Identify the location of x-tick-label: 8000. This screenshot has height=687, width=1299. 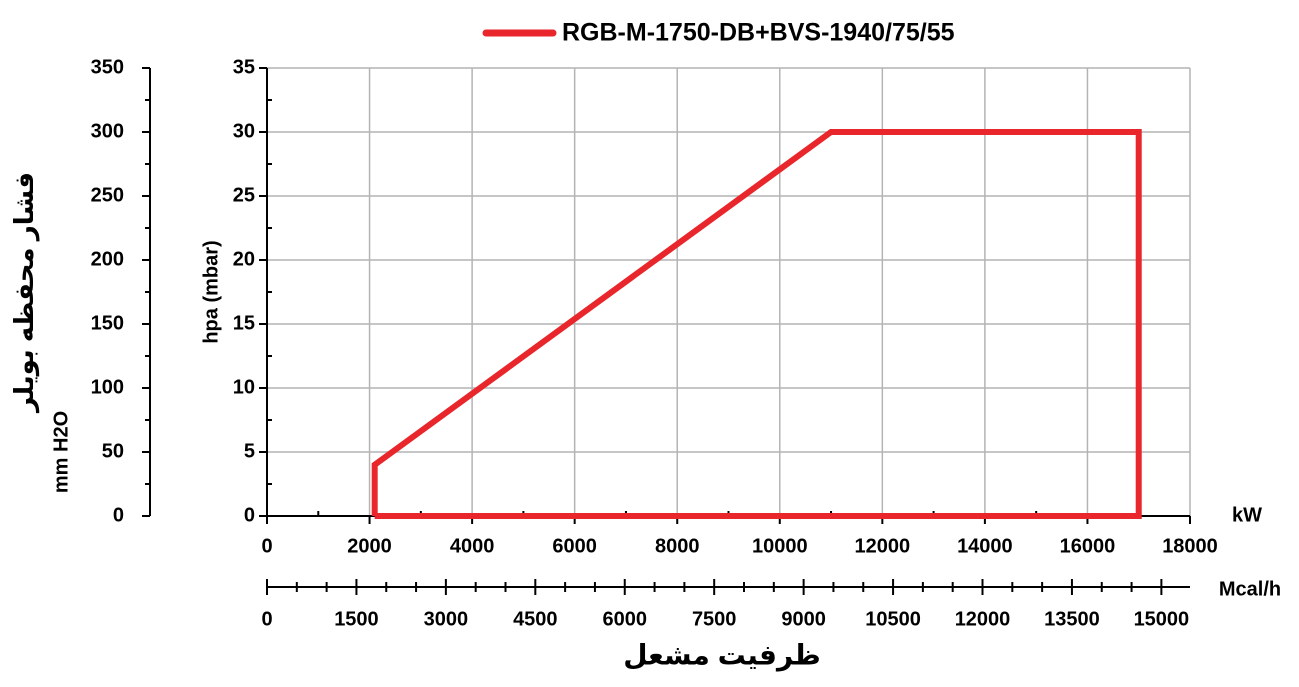
(677, 546).